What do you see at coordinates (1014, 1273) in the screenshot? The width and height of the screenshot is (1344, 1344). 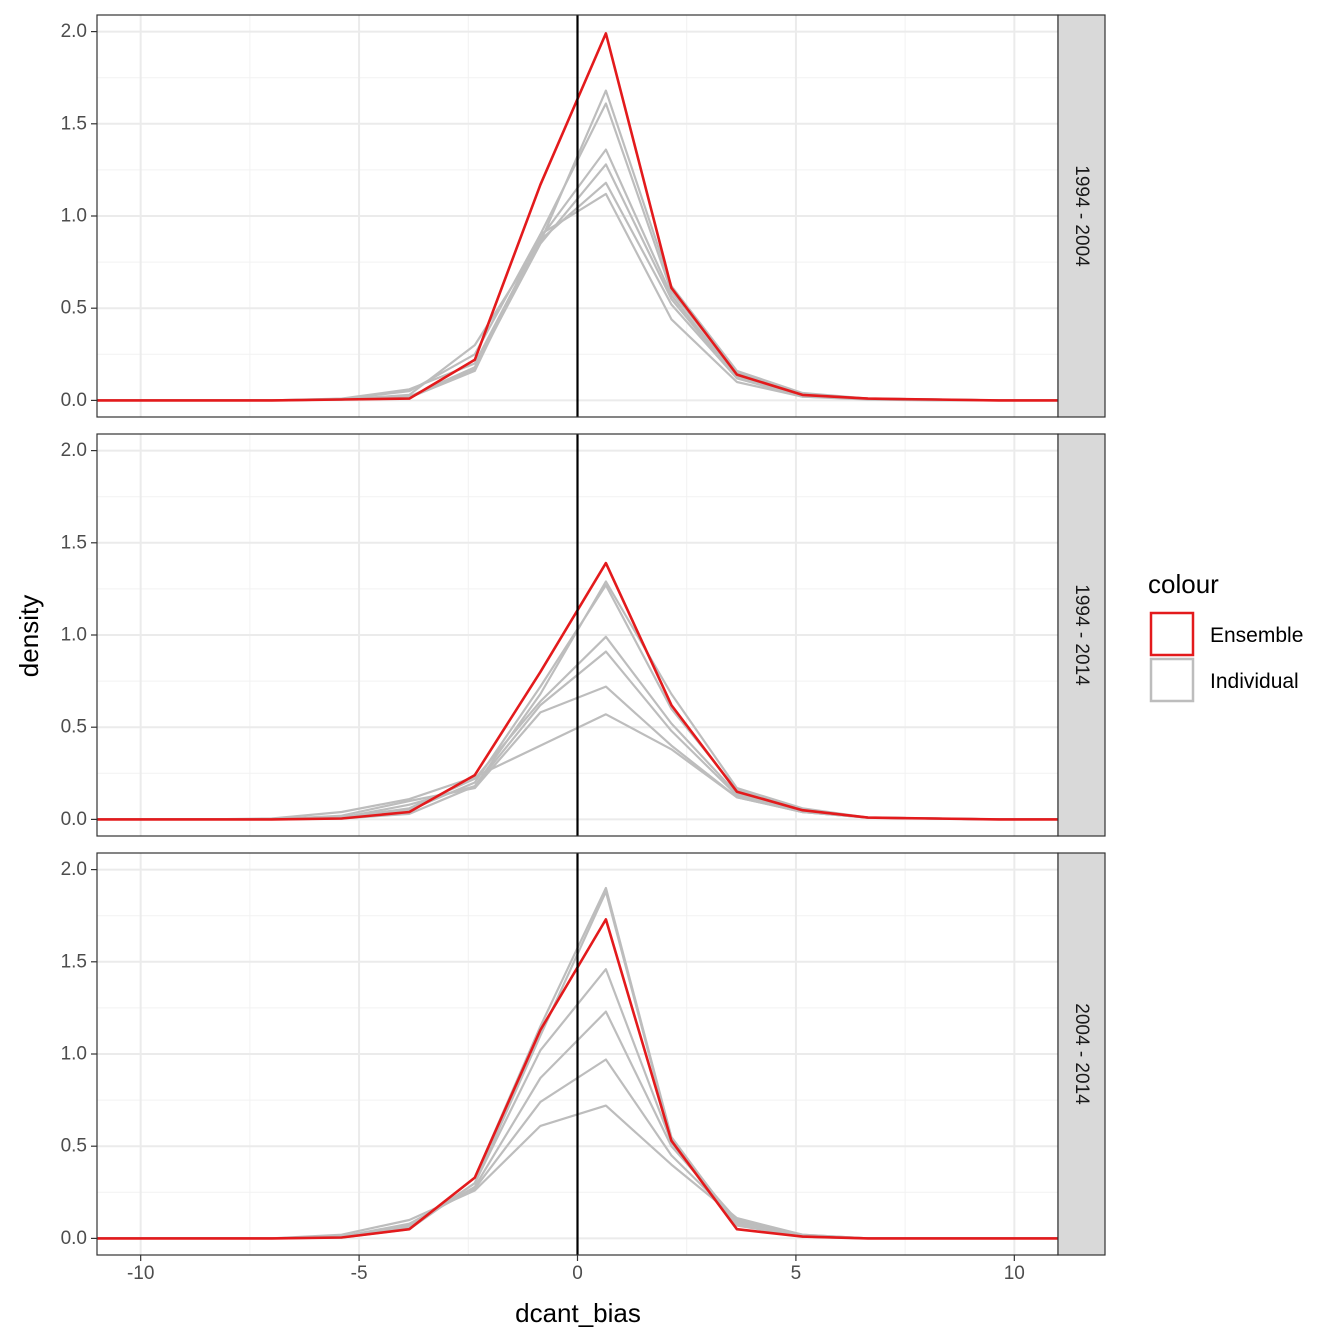 I see `x-tick-label: 10` at bounding box center [1014, 1273].